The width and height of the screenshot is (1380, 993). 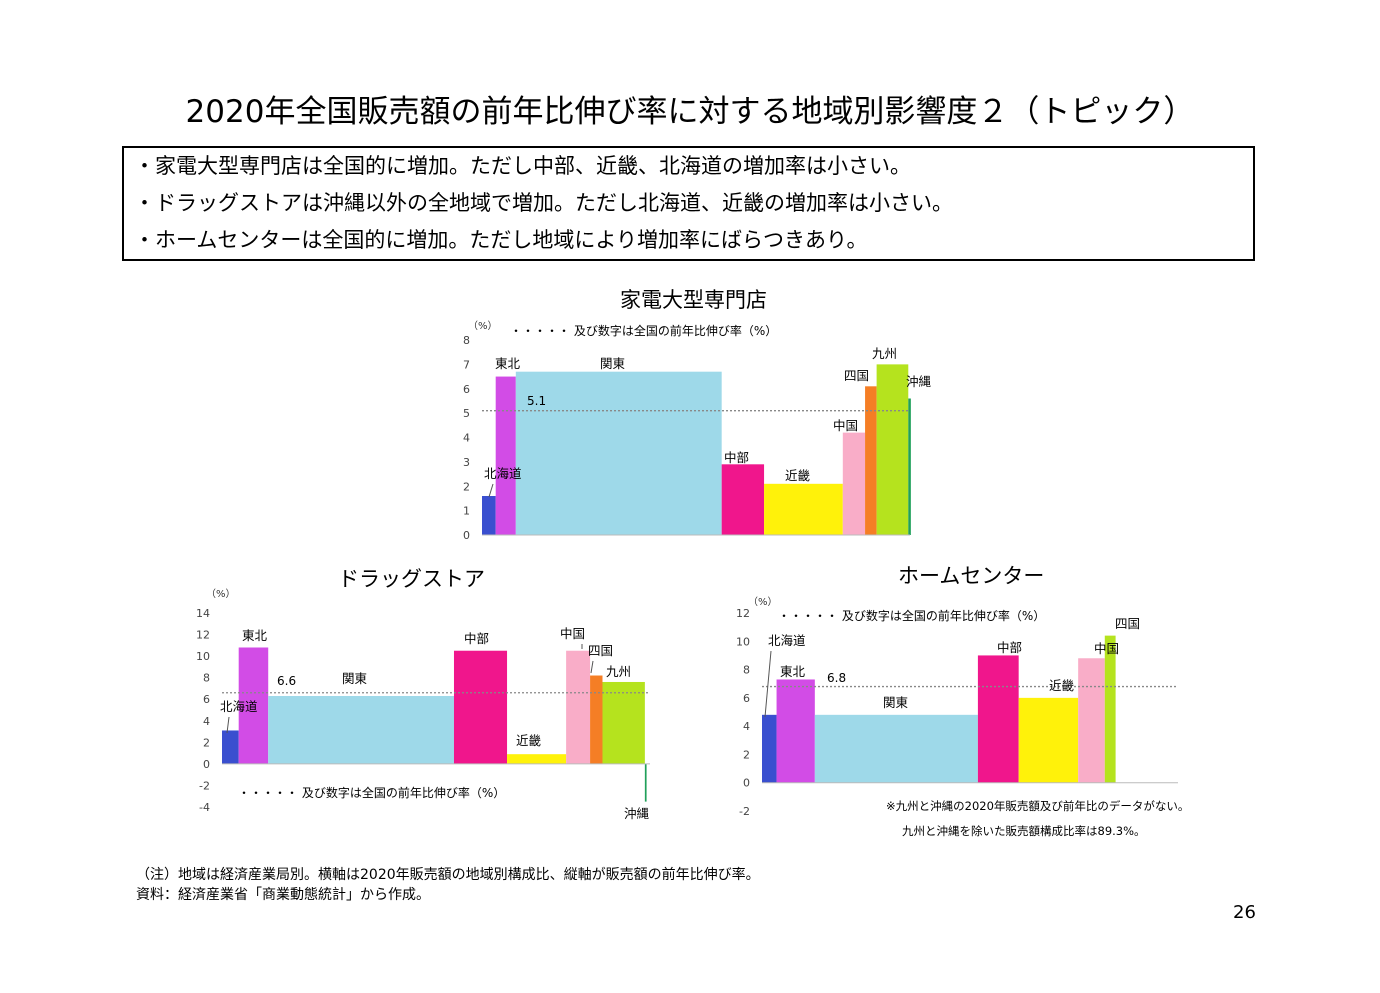 What do you see at coordinates (286, 681) in the screenshot?
I see `reference-label: 6.6` at bounding box center [286, 681].